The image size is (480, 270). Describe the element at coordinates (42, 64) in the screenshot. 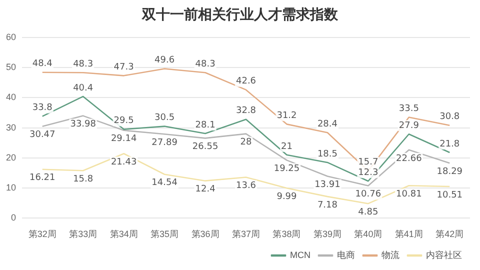

I see `data-label: 48.4` at that location.